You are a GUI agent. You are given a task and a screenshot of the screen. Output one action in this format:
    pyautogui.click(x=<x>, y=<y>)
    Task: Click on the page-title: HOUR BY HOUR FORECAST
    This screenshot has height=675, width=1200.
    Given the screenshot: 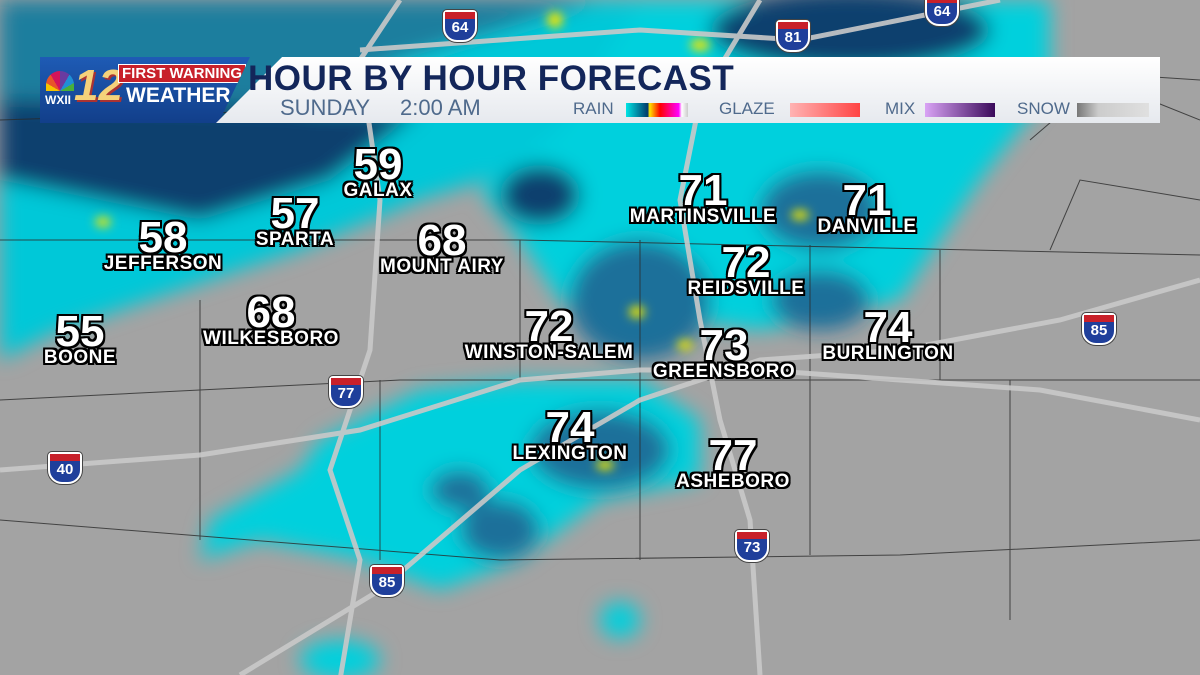 What is the action you would take?
    pyautogui.click(x=491, y=78)
    